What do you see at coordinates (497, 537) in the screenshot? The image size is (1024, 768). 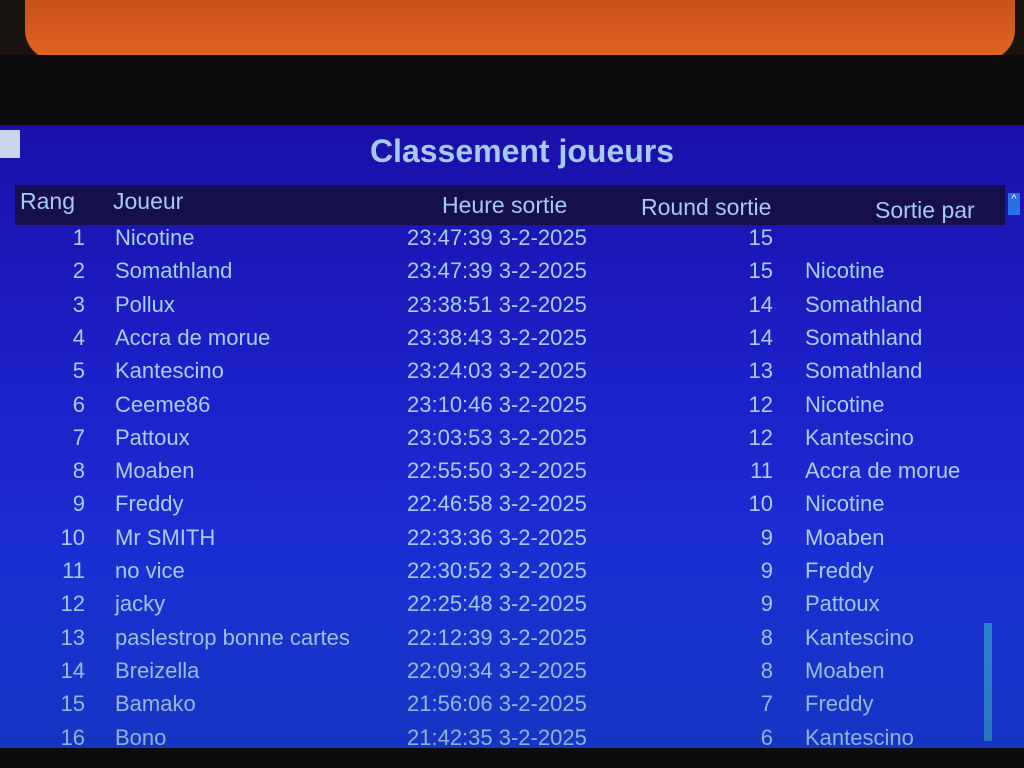 I see `cell-time: 22:33:36 3-2-2025` at bounding box center [497, 537].